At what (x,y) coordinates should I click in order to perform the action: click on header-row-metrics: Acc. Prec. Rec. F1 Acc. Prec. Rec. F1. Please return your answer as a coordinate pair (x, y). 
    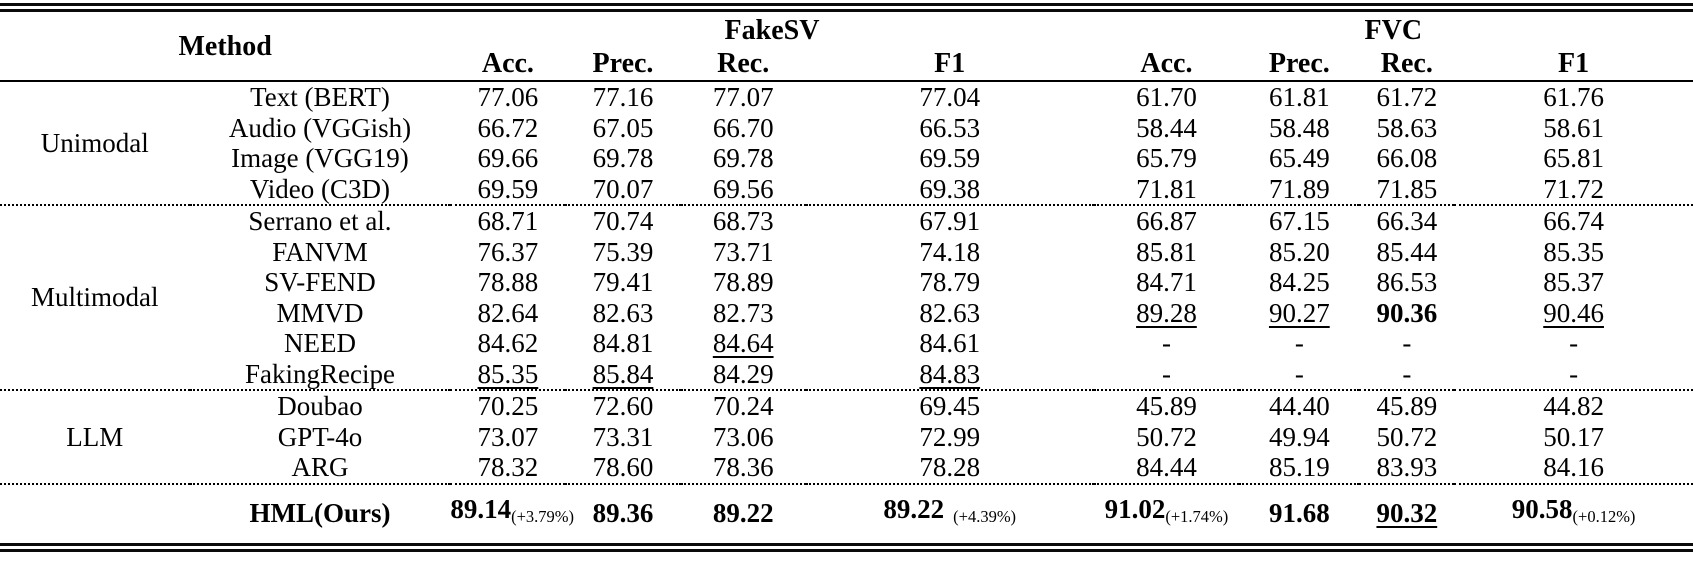
    Looking at the image, I should click on (846, 65).